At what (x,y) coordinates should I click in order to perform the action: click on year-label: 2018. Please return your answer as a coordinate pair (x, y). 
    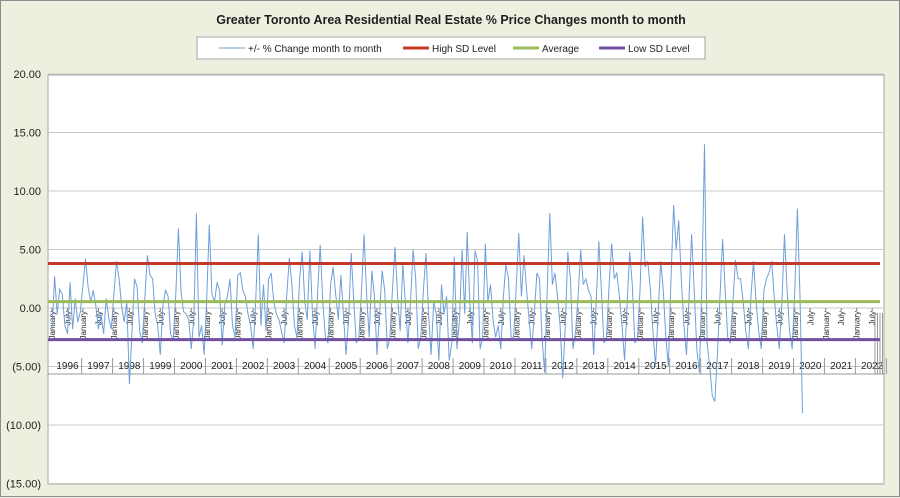
    Looking at the image, I should click on (748, 366).